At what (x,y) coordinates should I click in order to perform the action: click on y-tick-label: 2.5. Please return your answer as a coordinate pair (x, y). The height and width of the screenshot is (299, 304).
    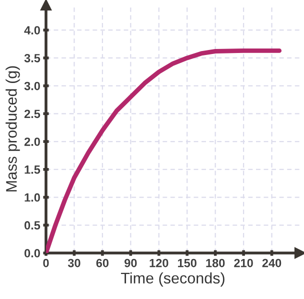
    Looking at the image, I should click on (32, 114).